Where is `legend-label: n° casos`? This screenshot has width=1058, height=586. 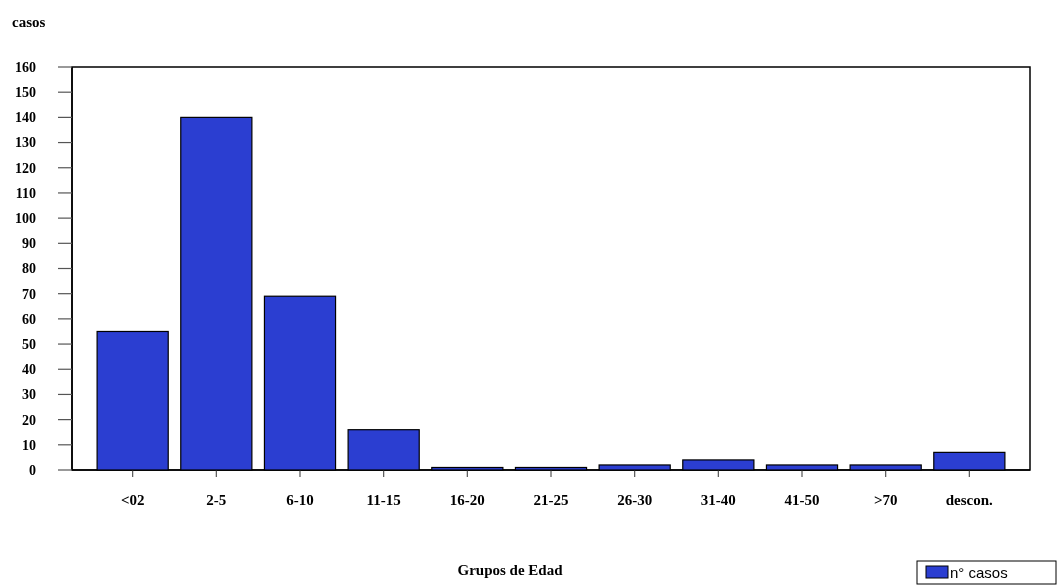
legend-label: n° casos is located at coordinates (979, 572).